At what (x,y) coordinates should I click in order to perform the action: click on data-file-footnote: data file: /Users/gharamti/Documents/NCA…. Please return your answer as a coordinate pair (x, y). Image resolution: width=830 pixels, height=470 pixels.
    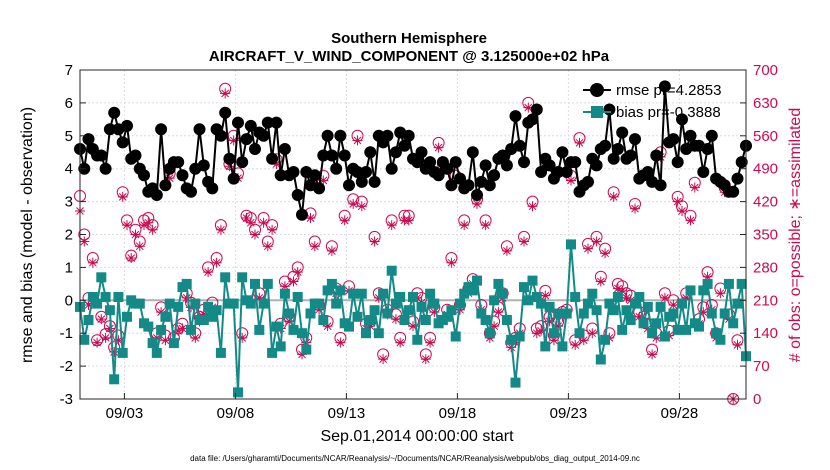
    Looking at the image, I should click on (415, 458).